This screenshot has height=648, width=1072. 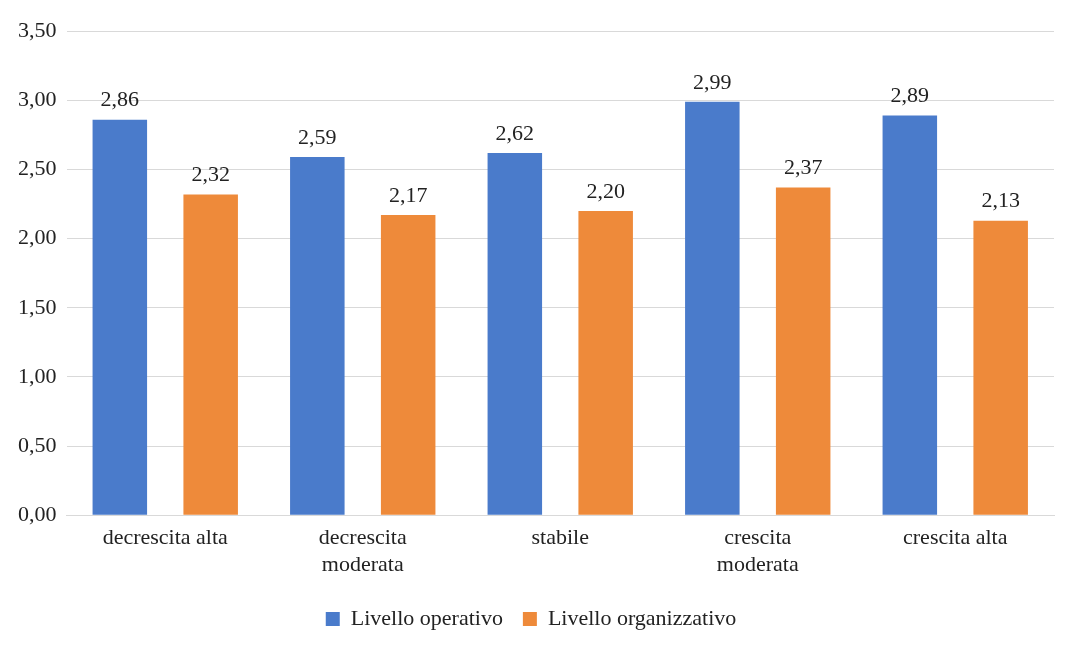 What do you see at coordinates (426, 617) in the screenshot?
I see `legend-label: Livello operativo` at bounding box center [426, 617].